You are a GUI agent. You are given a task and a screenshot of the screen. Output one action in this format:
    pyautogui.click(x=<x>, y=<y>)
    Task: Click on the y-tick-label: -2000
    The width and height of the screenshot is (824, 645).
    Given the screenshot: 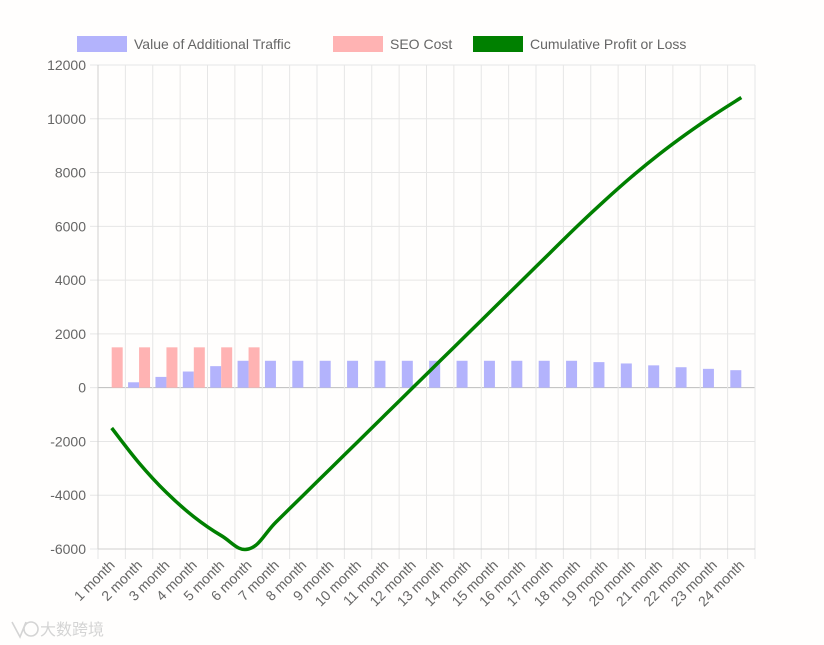 What is the action you would take?
    pyautogui.click(x=68, y=441)
    